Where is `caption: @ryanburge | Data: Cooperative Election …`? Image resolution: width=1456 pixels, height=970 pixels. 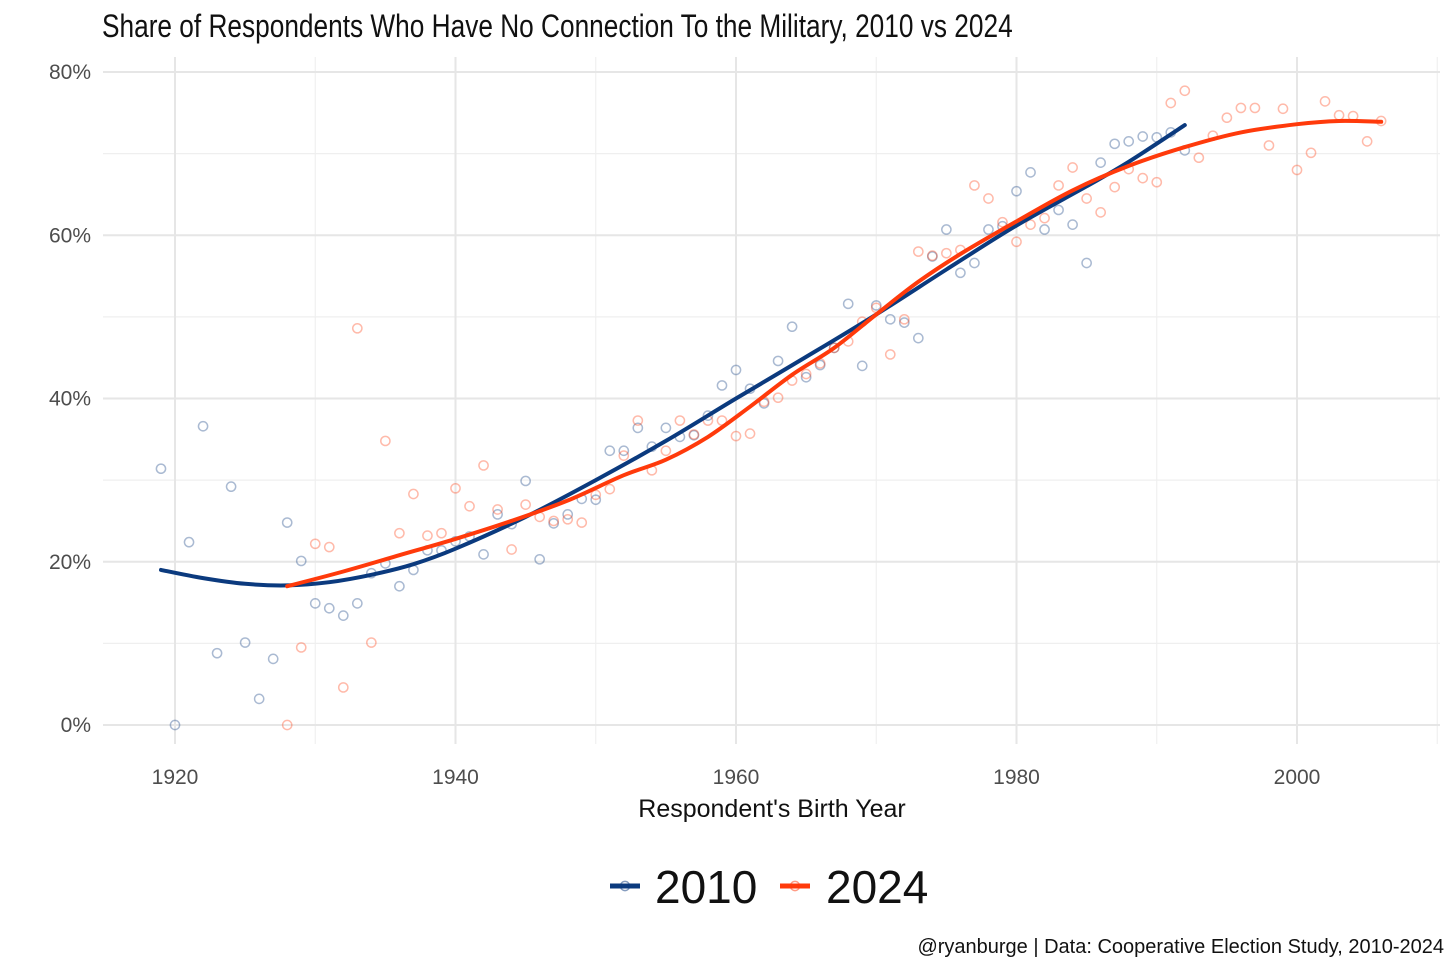 caption: @ryanburge | Data: Cooperative Election … is located at coordinates (1180, 947).